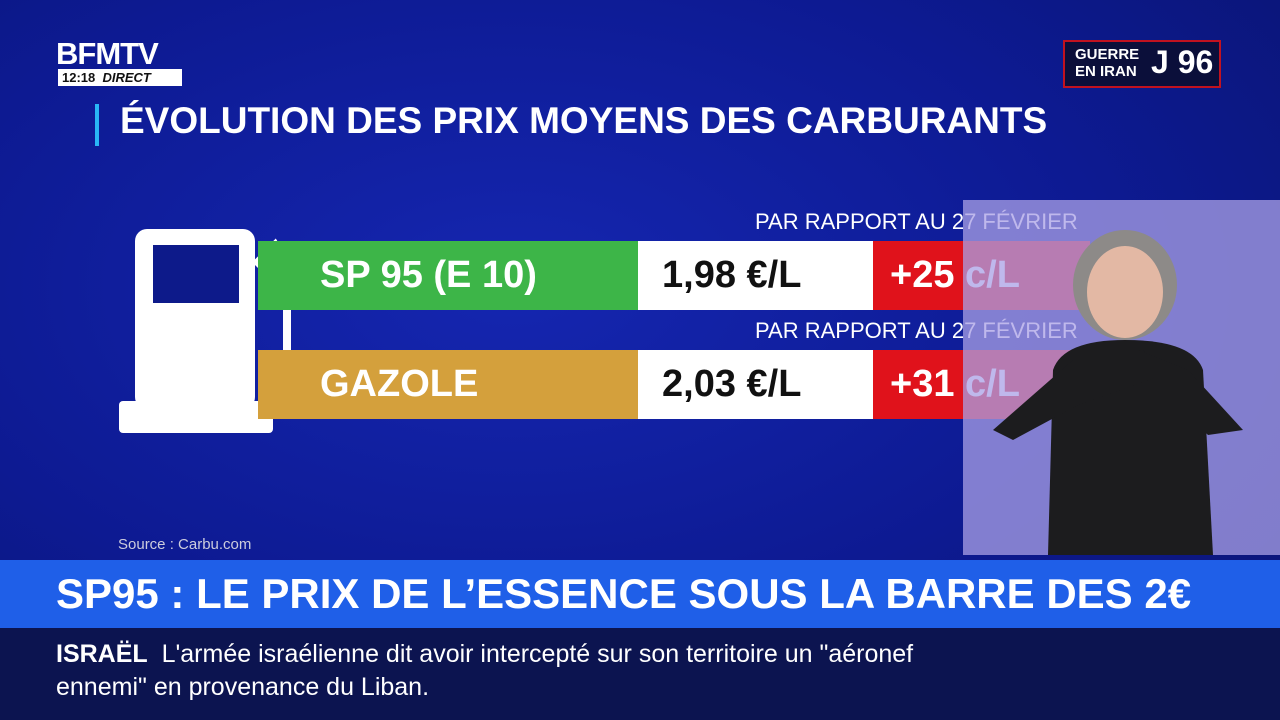 Image resolution: width=1280 pixels, height=720 pixels. I want to click on sign-language-inset, so click(1121, 377).